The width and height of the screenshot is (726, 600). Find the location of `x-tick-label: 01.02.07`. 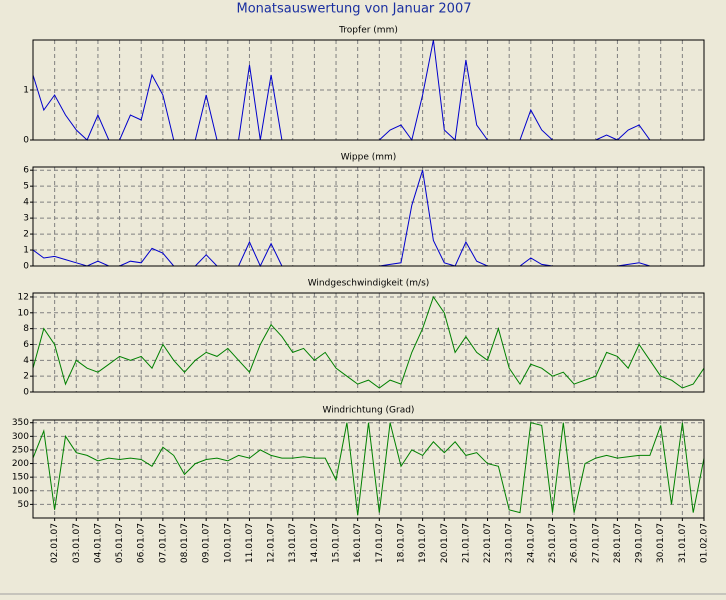

x-tick-label: 01.02.07 is located at coordinates (705, 543).